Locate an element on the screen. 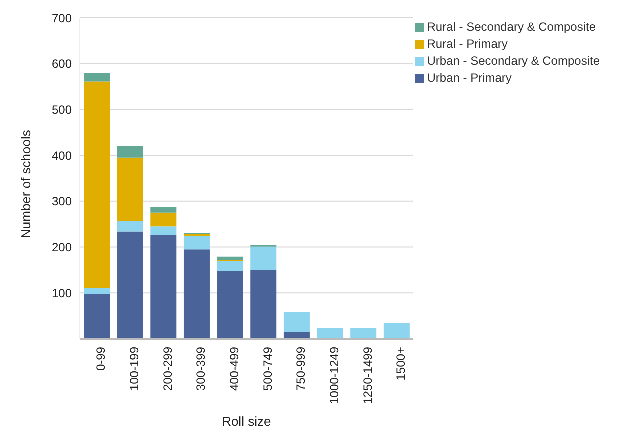 This screenshot has height=442, width=617. x-axis-title: Roll size is located at coordinates (247, 421).